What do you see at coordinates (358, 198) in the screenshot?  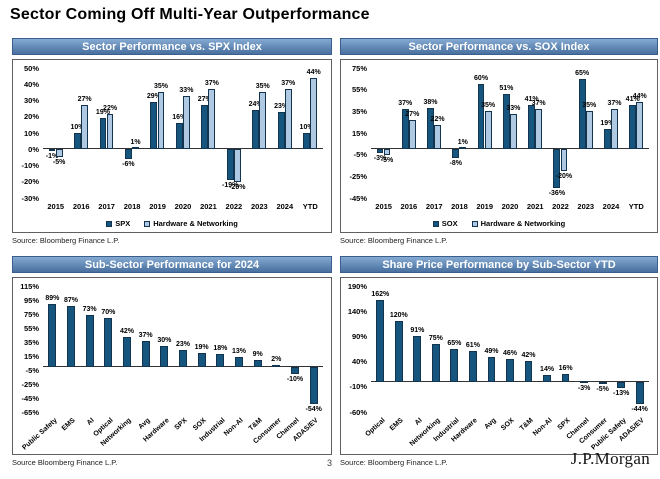 I see `y-tick-label: -45%` at bounding box center [358, 198].